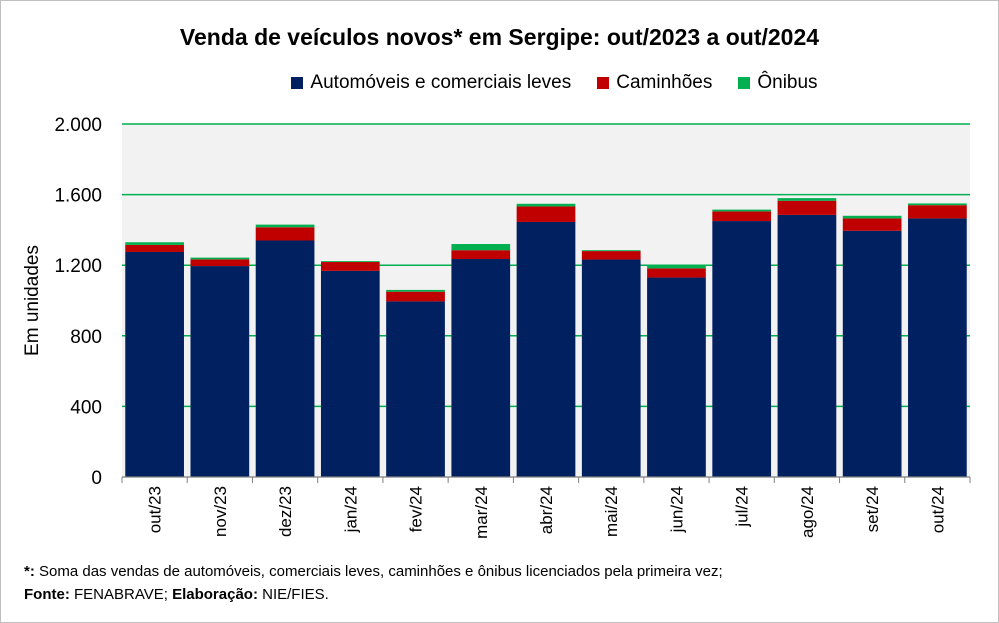 This screenshot has width=999, height=623. I want to click on y-tick-label: 0, so click(96, 478).